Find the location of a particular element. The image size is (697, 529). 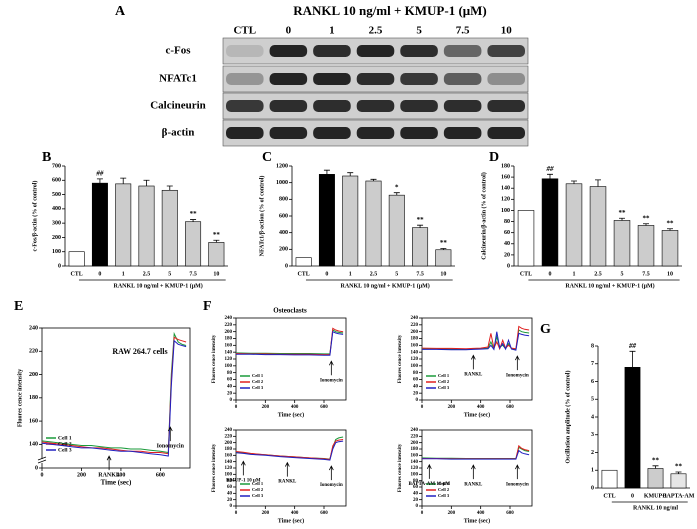

x-tick-label: 200 is located at coordinates (266, 513).